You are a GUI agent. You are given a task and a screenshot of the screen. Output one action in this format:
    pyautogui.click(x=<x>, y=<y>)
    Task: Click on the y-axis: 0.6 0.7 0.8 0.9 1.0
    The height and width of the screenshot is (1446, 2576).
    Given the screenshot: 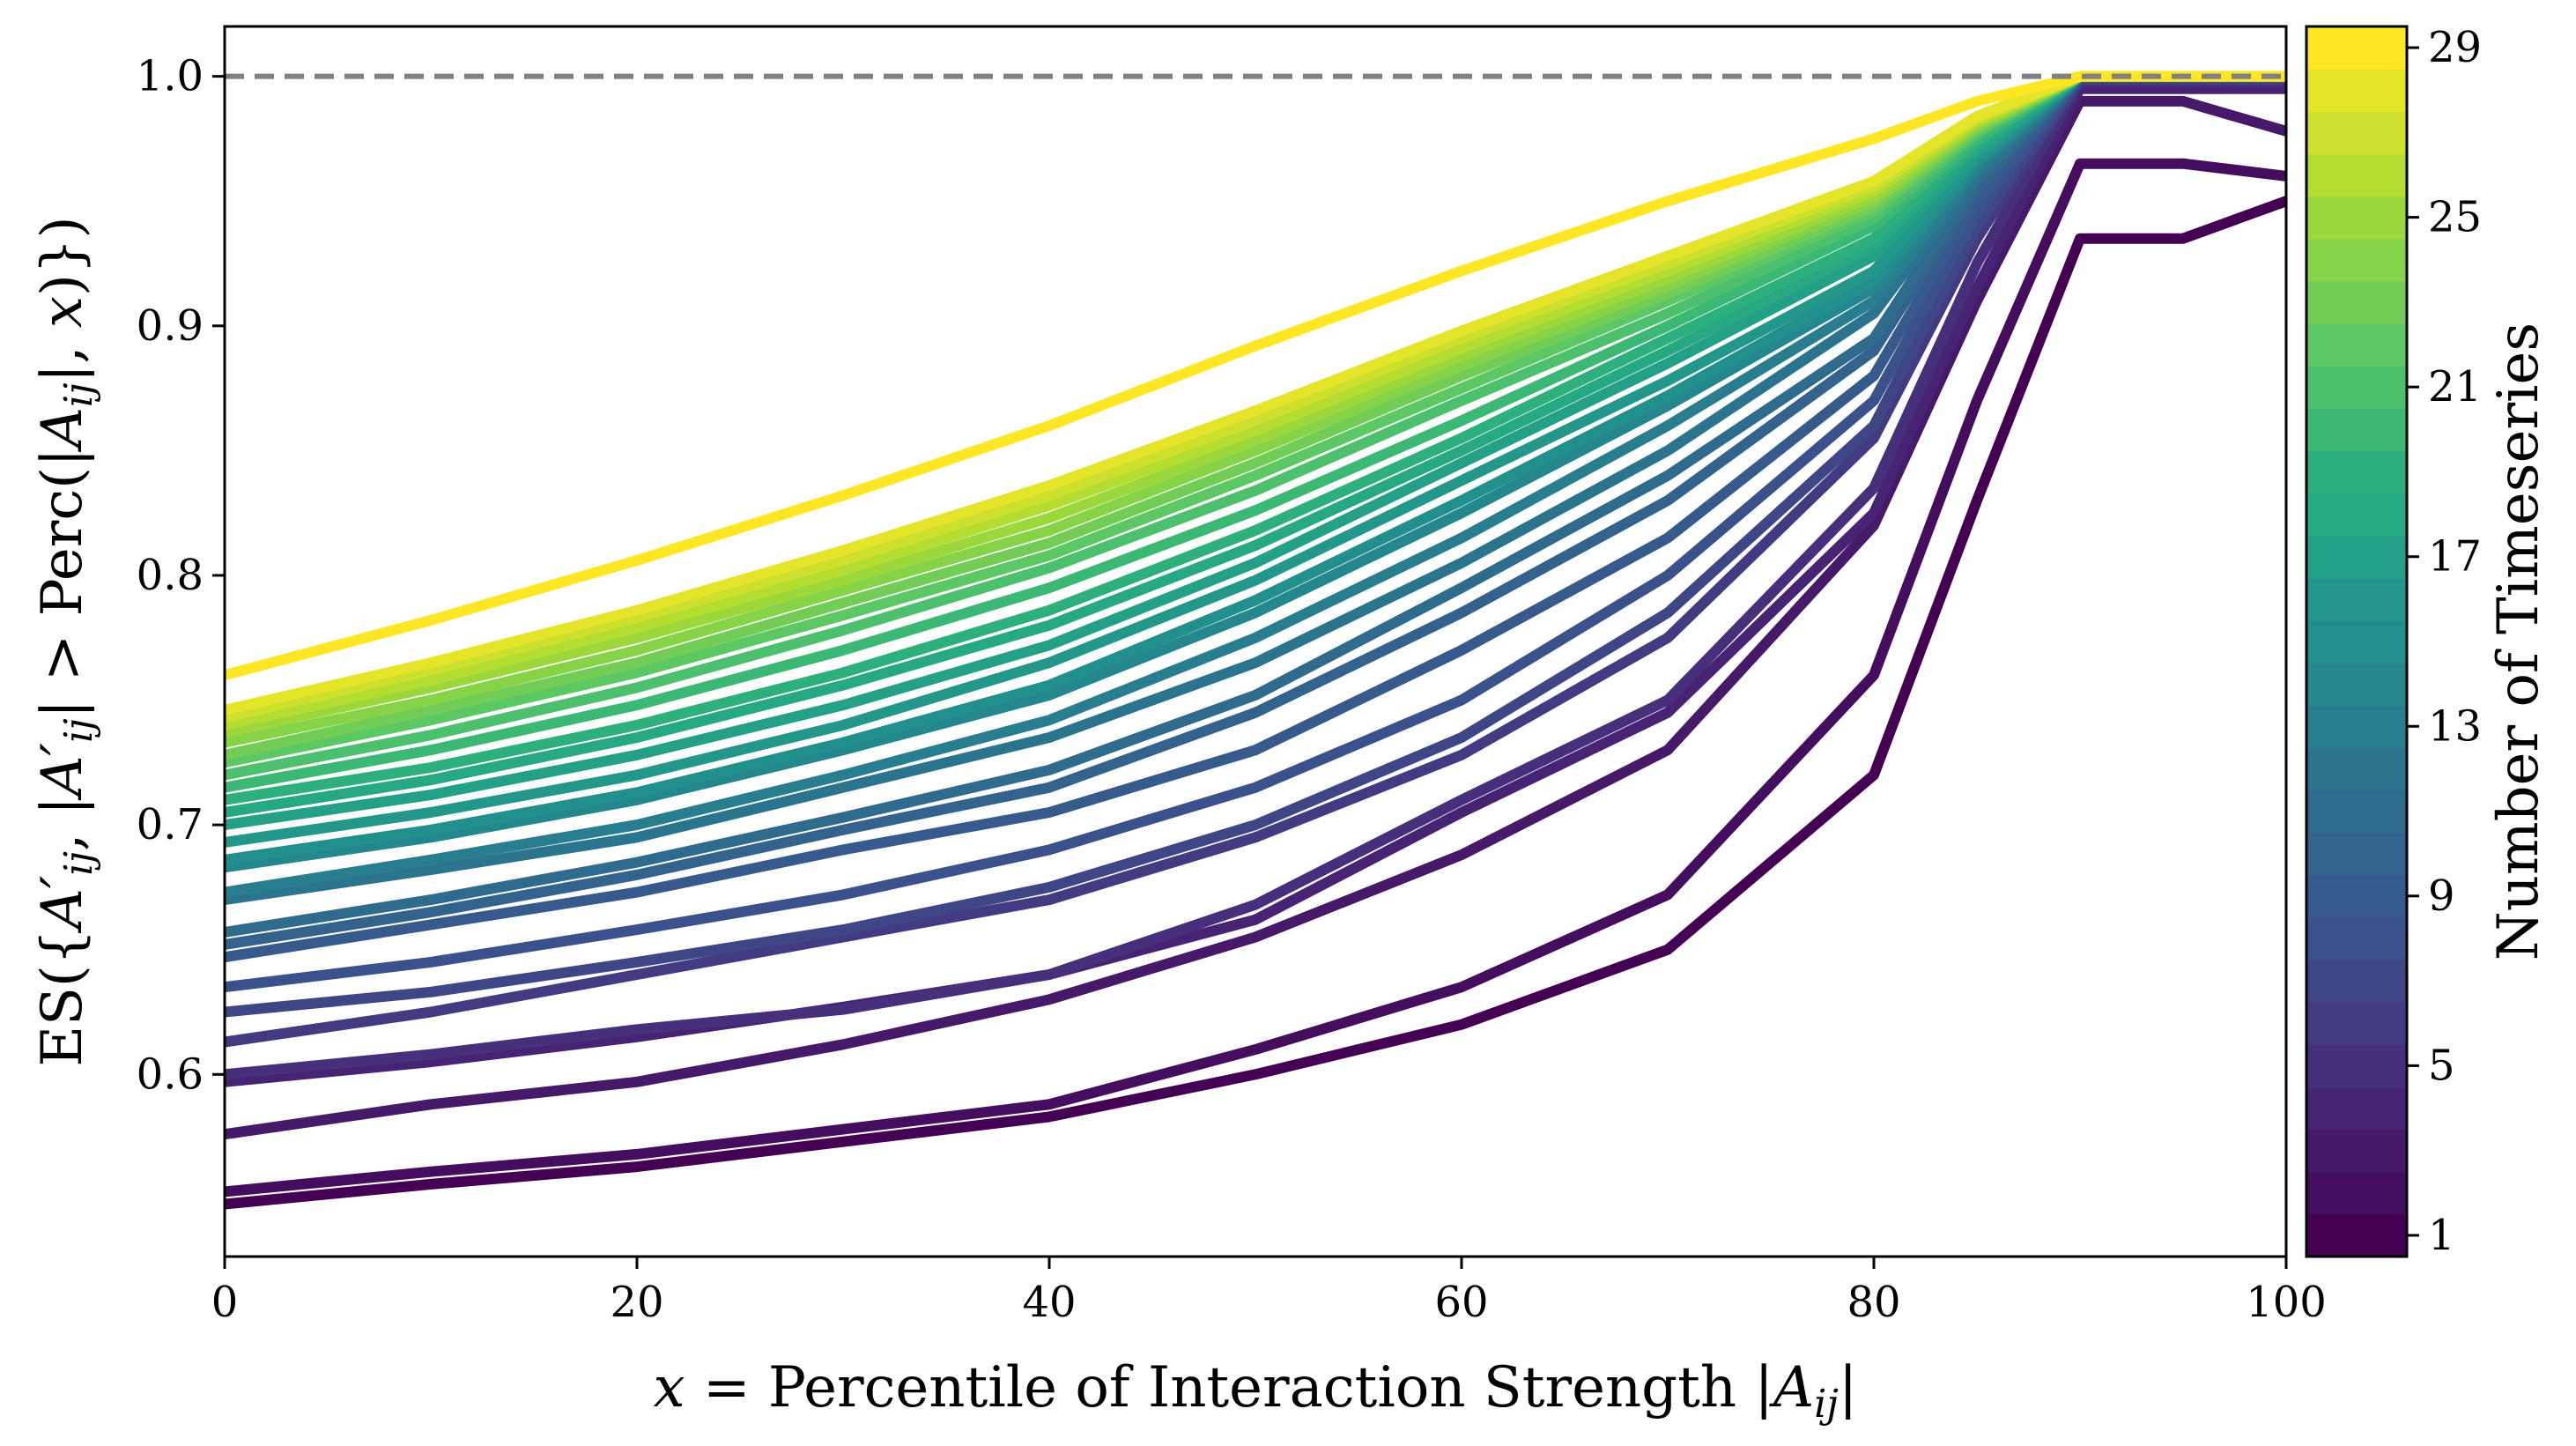 What is the action you would take?
    pyautogui.click(x=181, y=575)
    